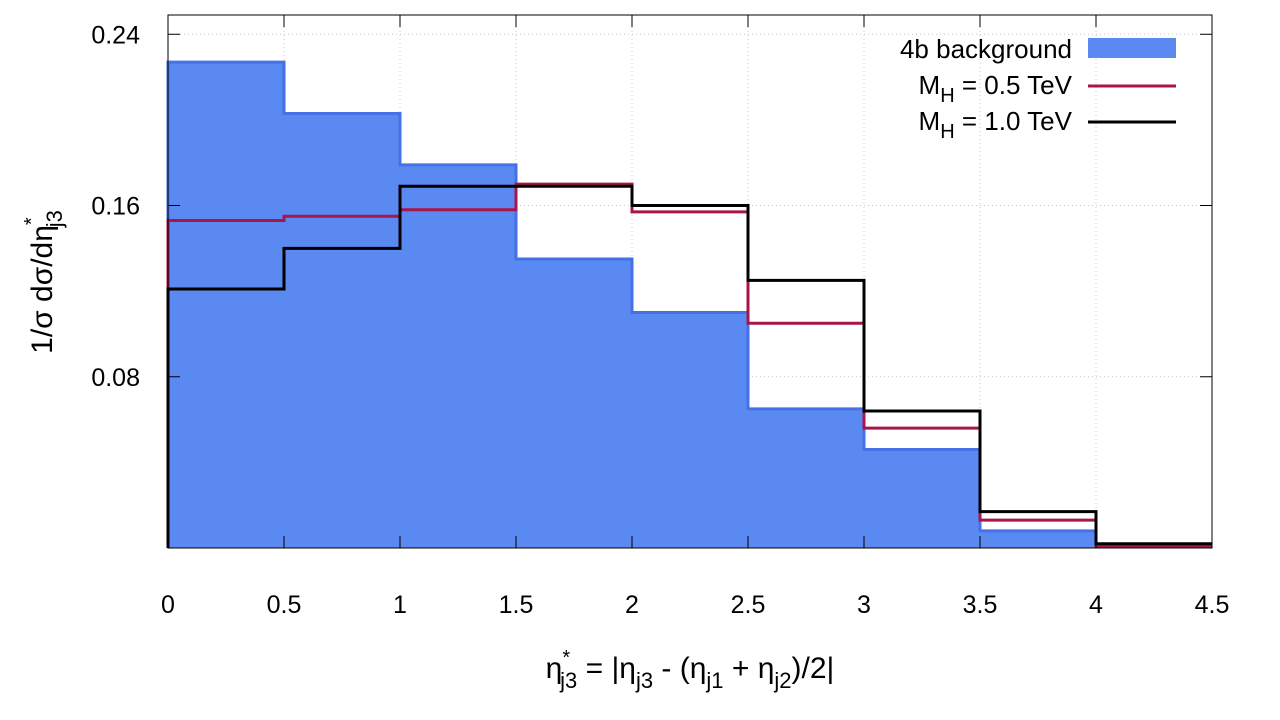 The width and height of the screenshot is (1280, 720). I want to click on legend: 4b background MH = 0.5 TeV MH = 1.0 TeV, so click(1038, 88).